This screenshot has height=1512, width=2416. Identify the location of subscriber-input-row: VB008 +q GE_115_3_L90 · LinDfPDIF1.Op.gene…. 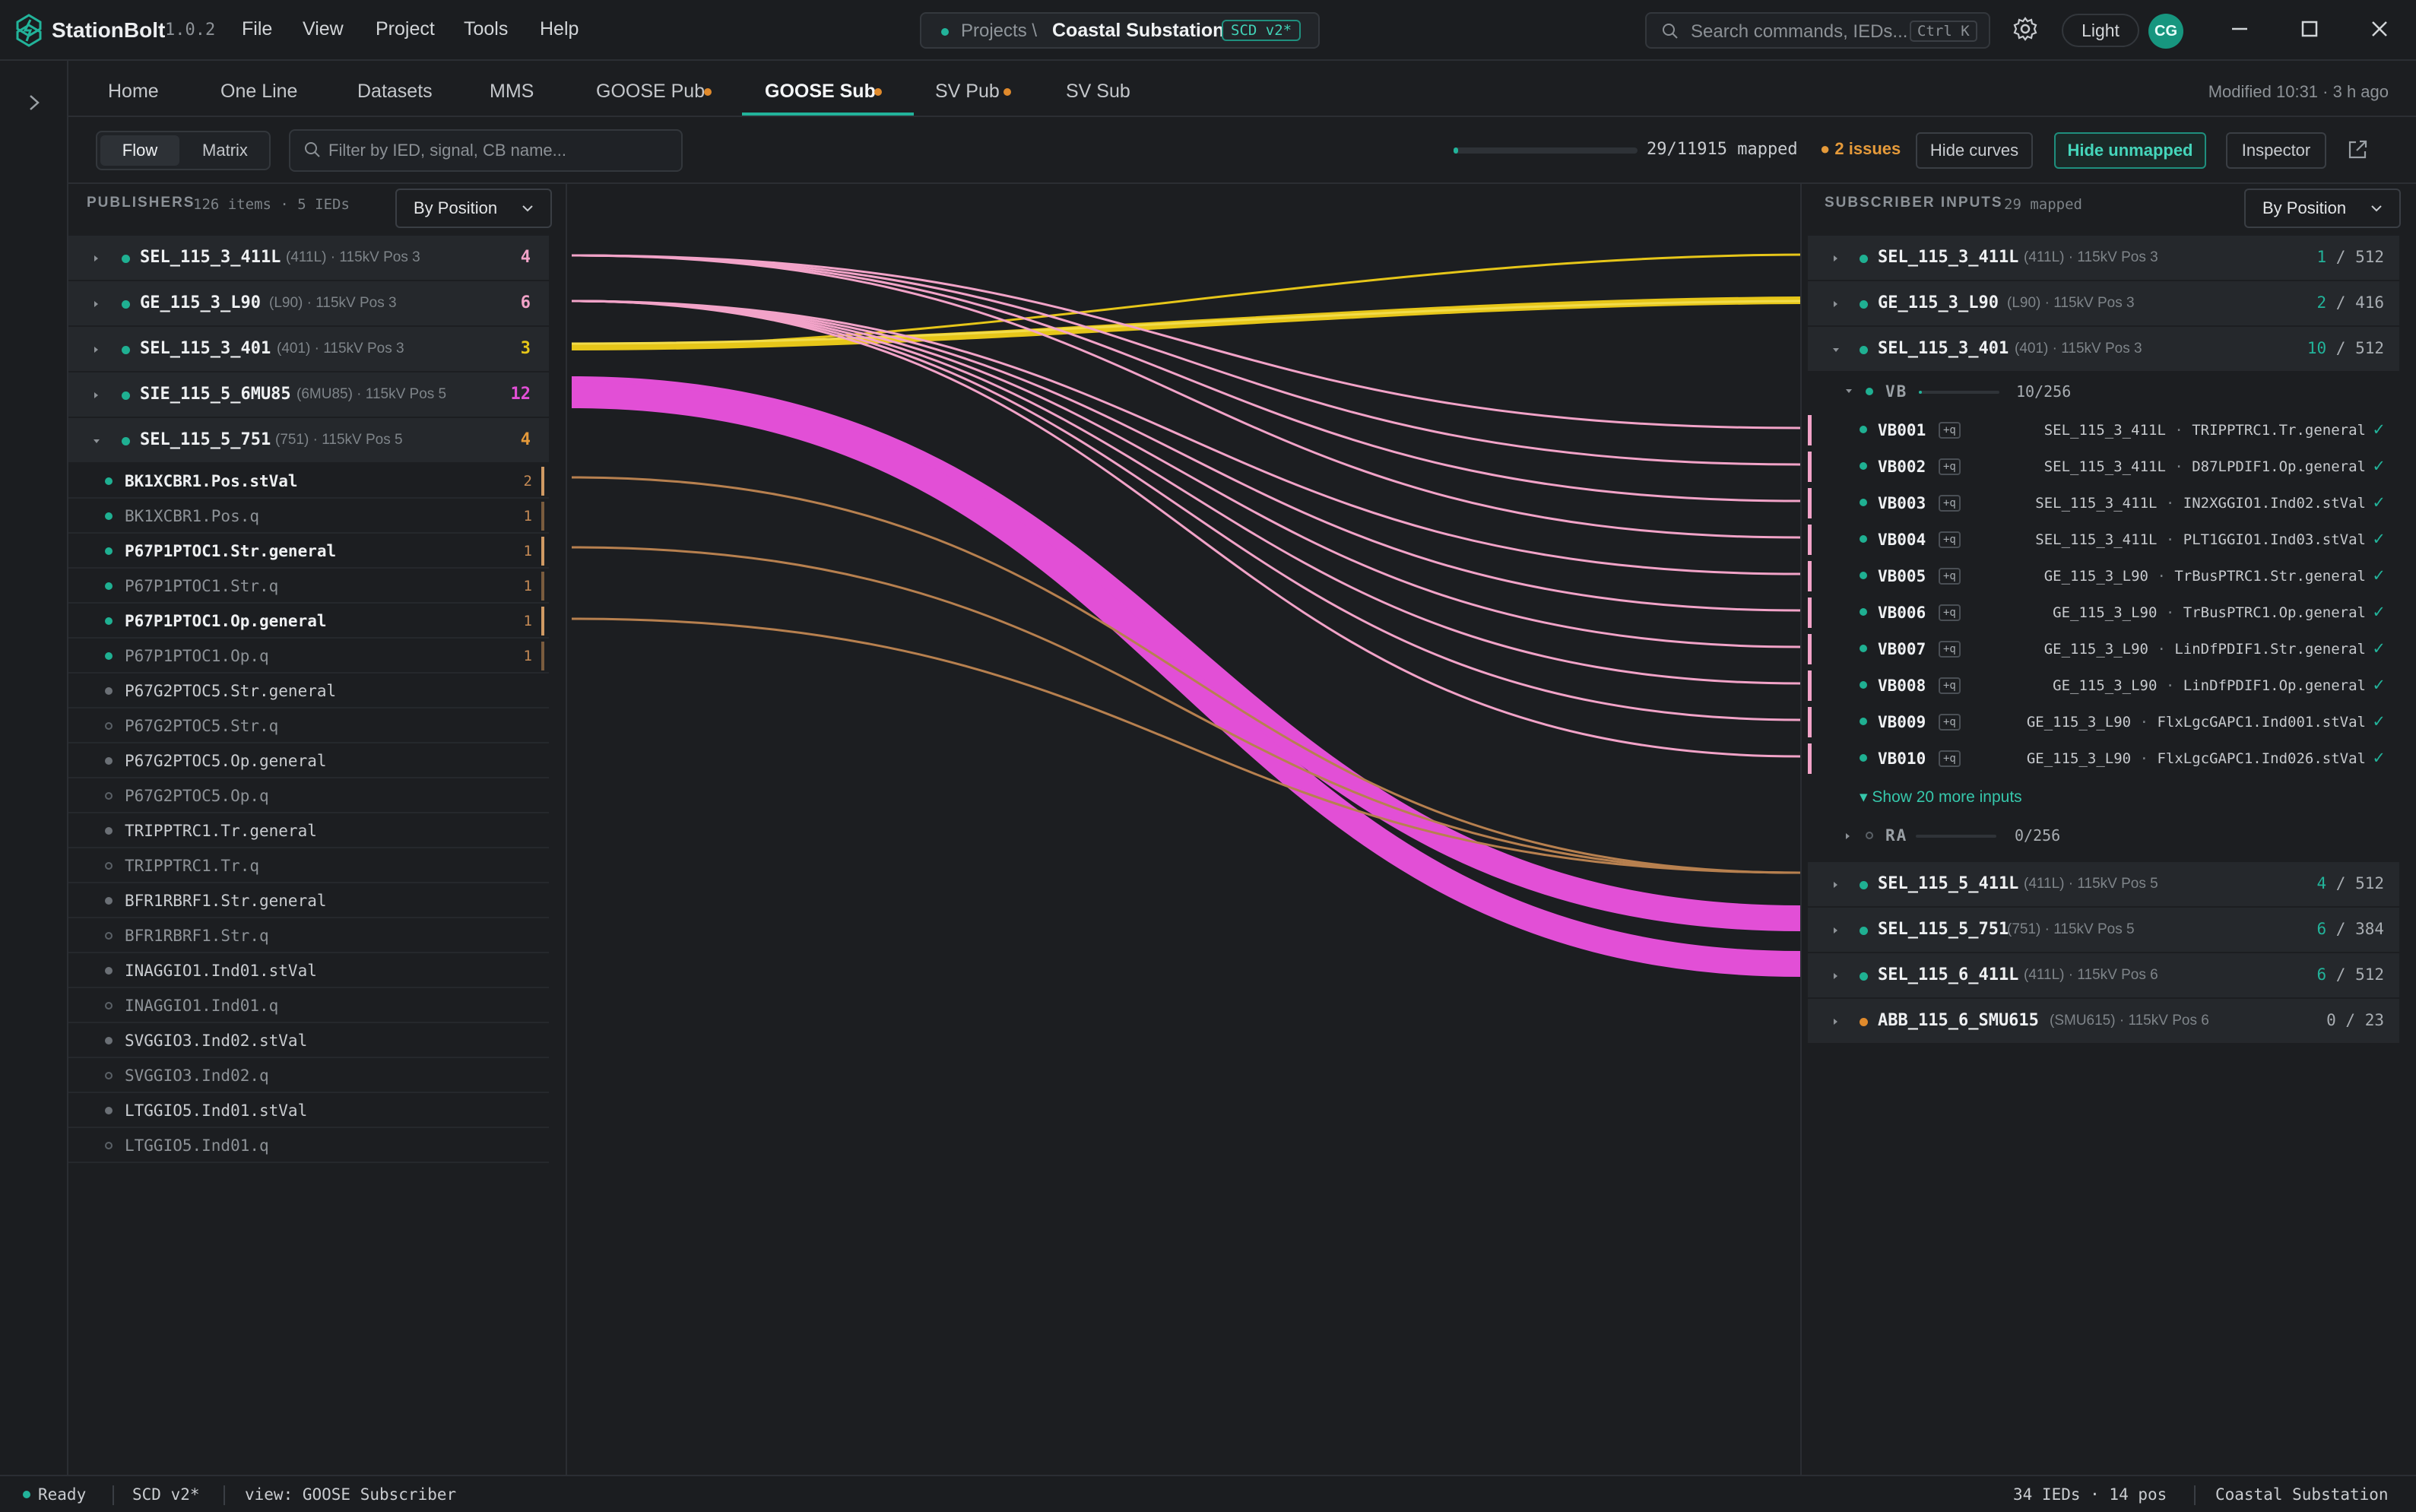
(2103, 685).